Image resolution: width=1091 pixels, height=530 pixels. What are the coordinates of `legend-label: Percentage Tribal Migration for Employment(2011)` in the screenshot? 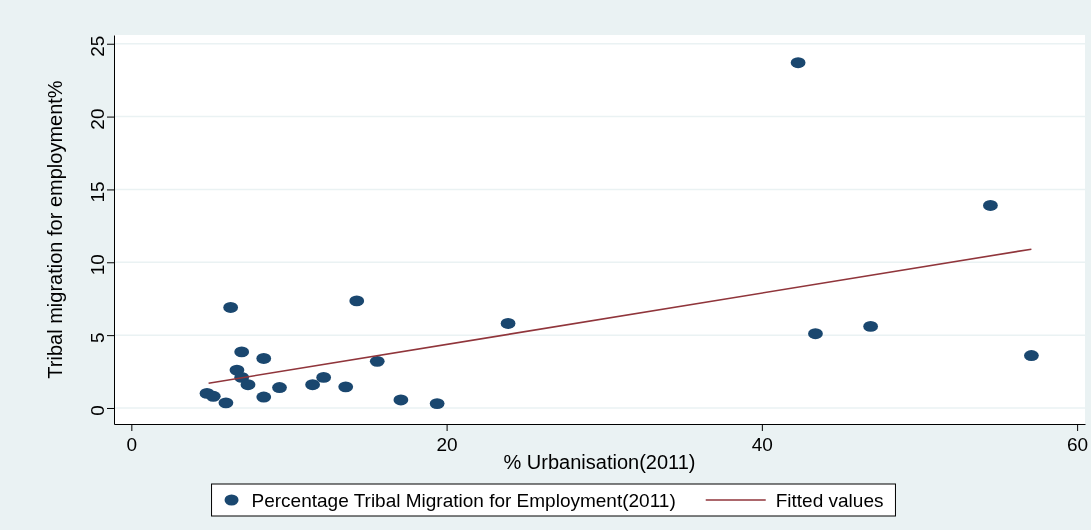 It's located at (463, 500).